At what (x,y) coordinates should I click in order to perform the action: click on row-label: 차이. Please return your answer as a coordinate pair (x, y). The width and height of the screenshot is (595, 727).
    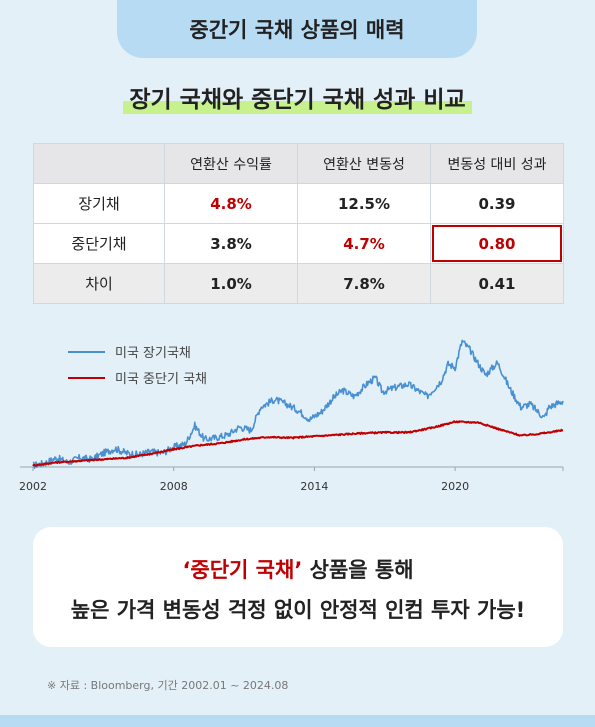
    Looking at the image, I should click on (99, 283).